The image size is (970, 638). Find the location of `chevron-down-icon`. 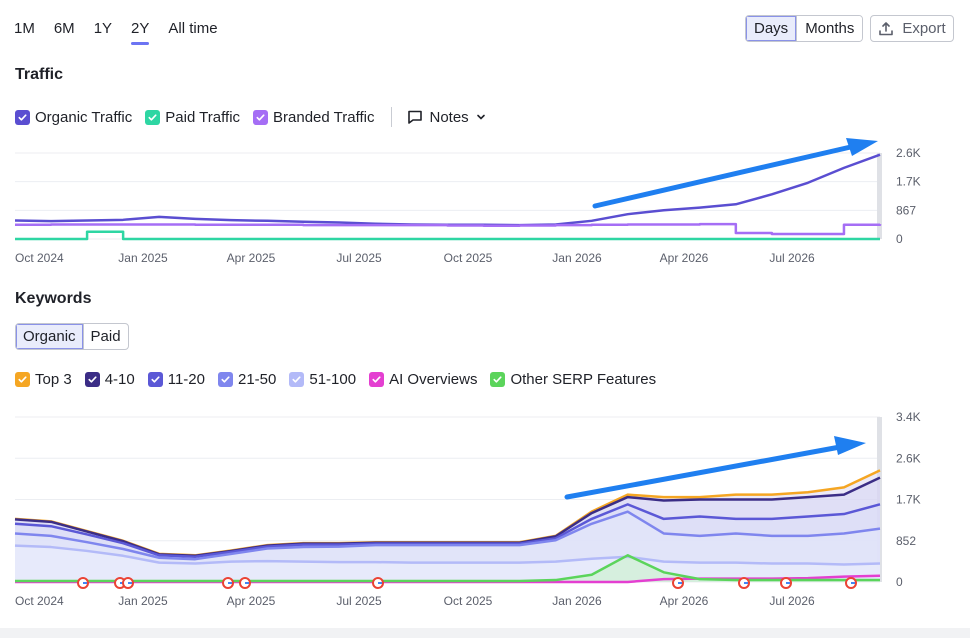

chevron-down-icon is located at coordinates (480, 117).